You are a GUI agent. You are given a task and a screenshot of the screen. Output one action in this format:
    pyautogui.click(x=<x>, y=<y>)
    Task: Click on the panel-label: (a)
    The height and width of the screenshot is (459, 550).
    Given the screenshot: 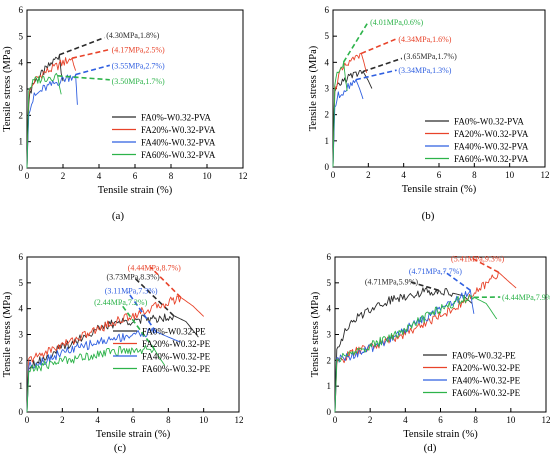 What is the action you would take?
    pyautogui.click(x=118, y=216)
    